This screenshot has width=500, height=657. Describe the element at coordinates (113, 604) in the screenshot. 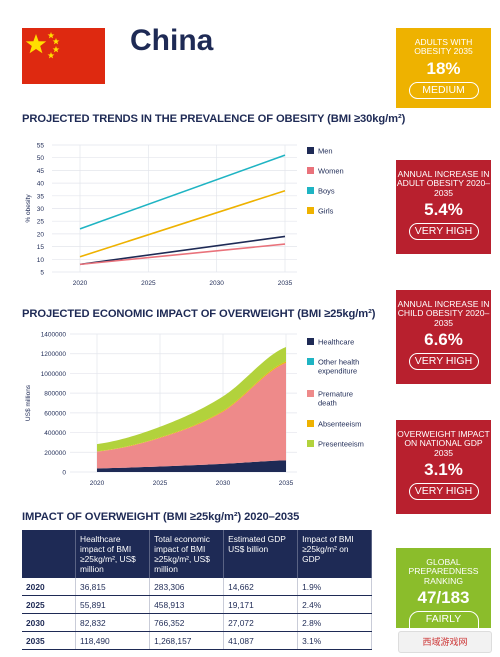

I see `table-cell: 55,891` at that location.